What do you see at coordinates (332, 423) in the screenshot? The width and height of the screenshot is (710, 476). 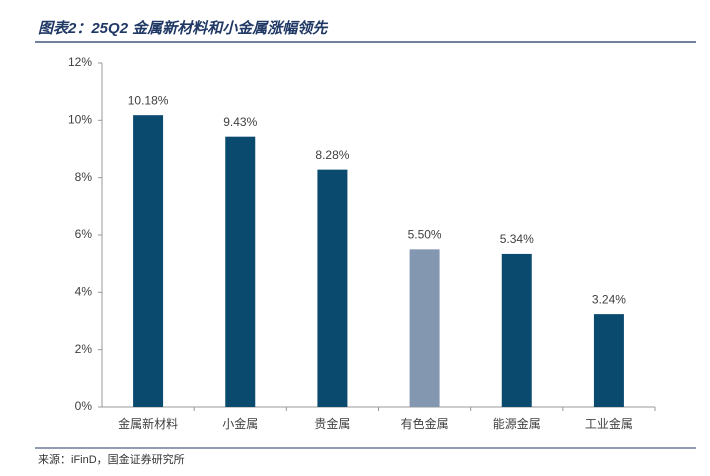 I see `x-tick-label: 贵金属` at bounding box center [332, 423].